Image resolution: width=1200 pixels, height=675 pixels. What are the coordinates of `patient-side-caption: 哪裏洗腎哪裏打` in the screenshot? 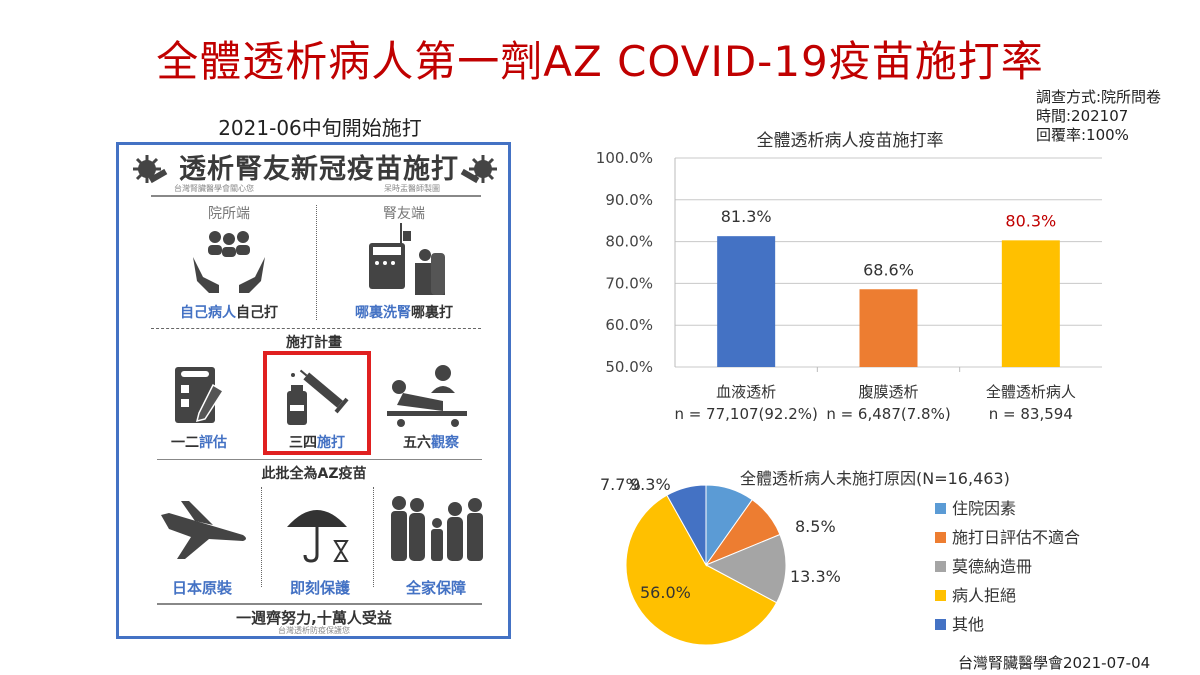 It's located at (404, 313).